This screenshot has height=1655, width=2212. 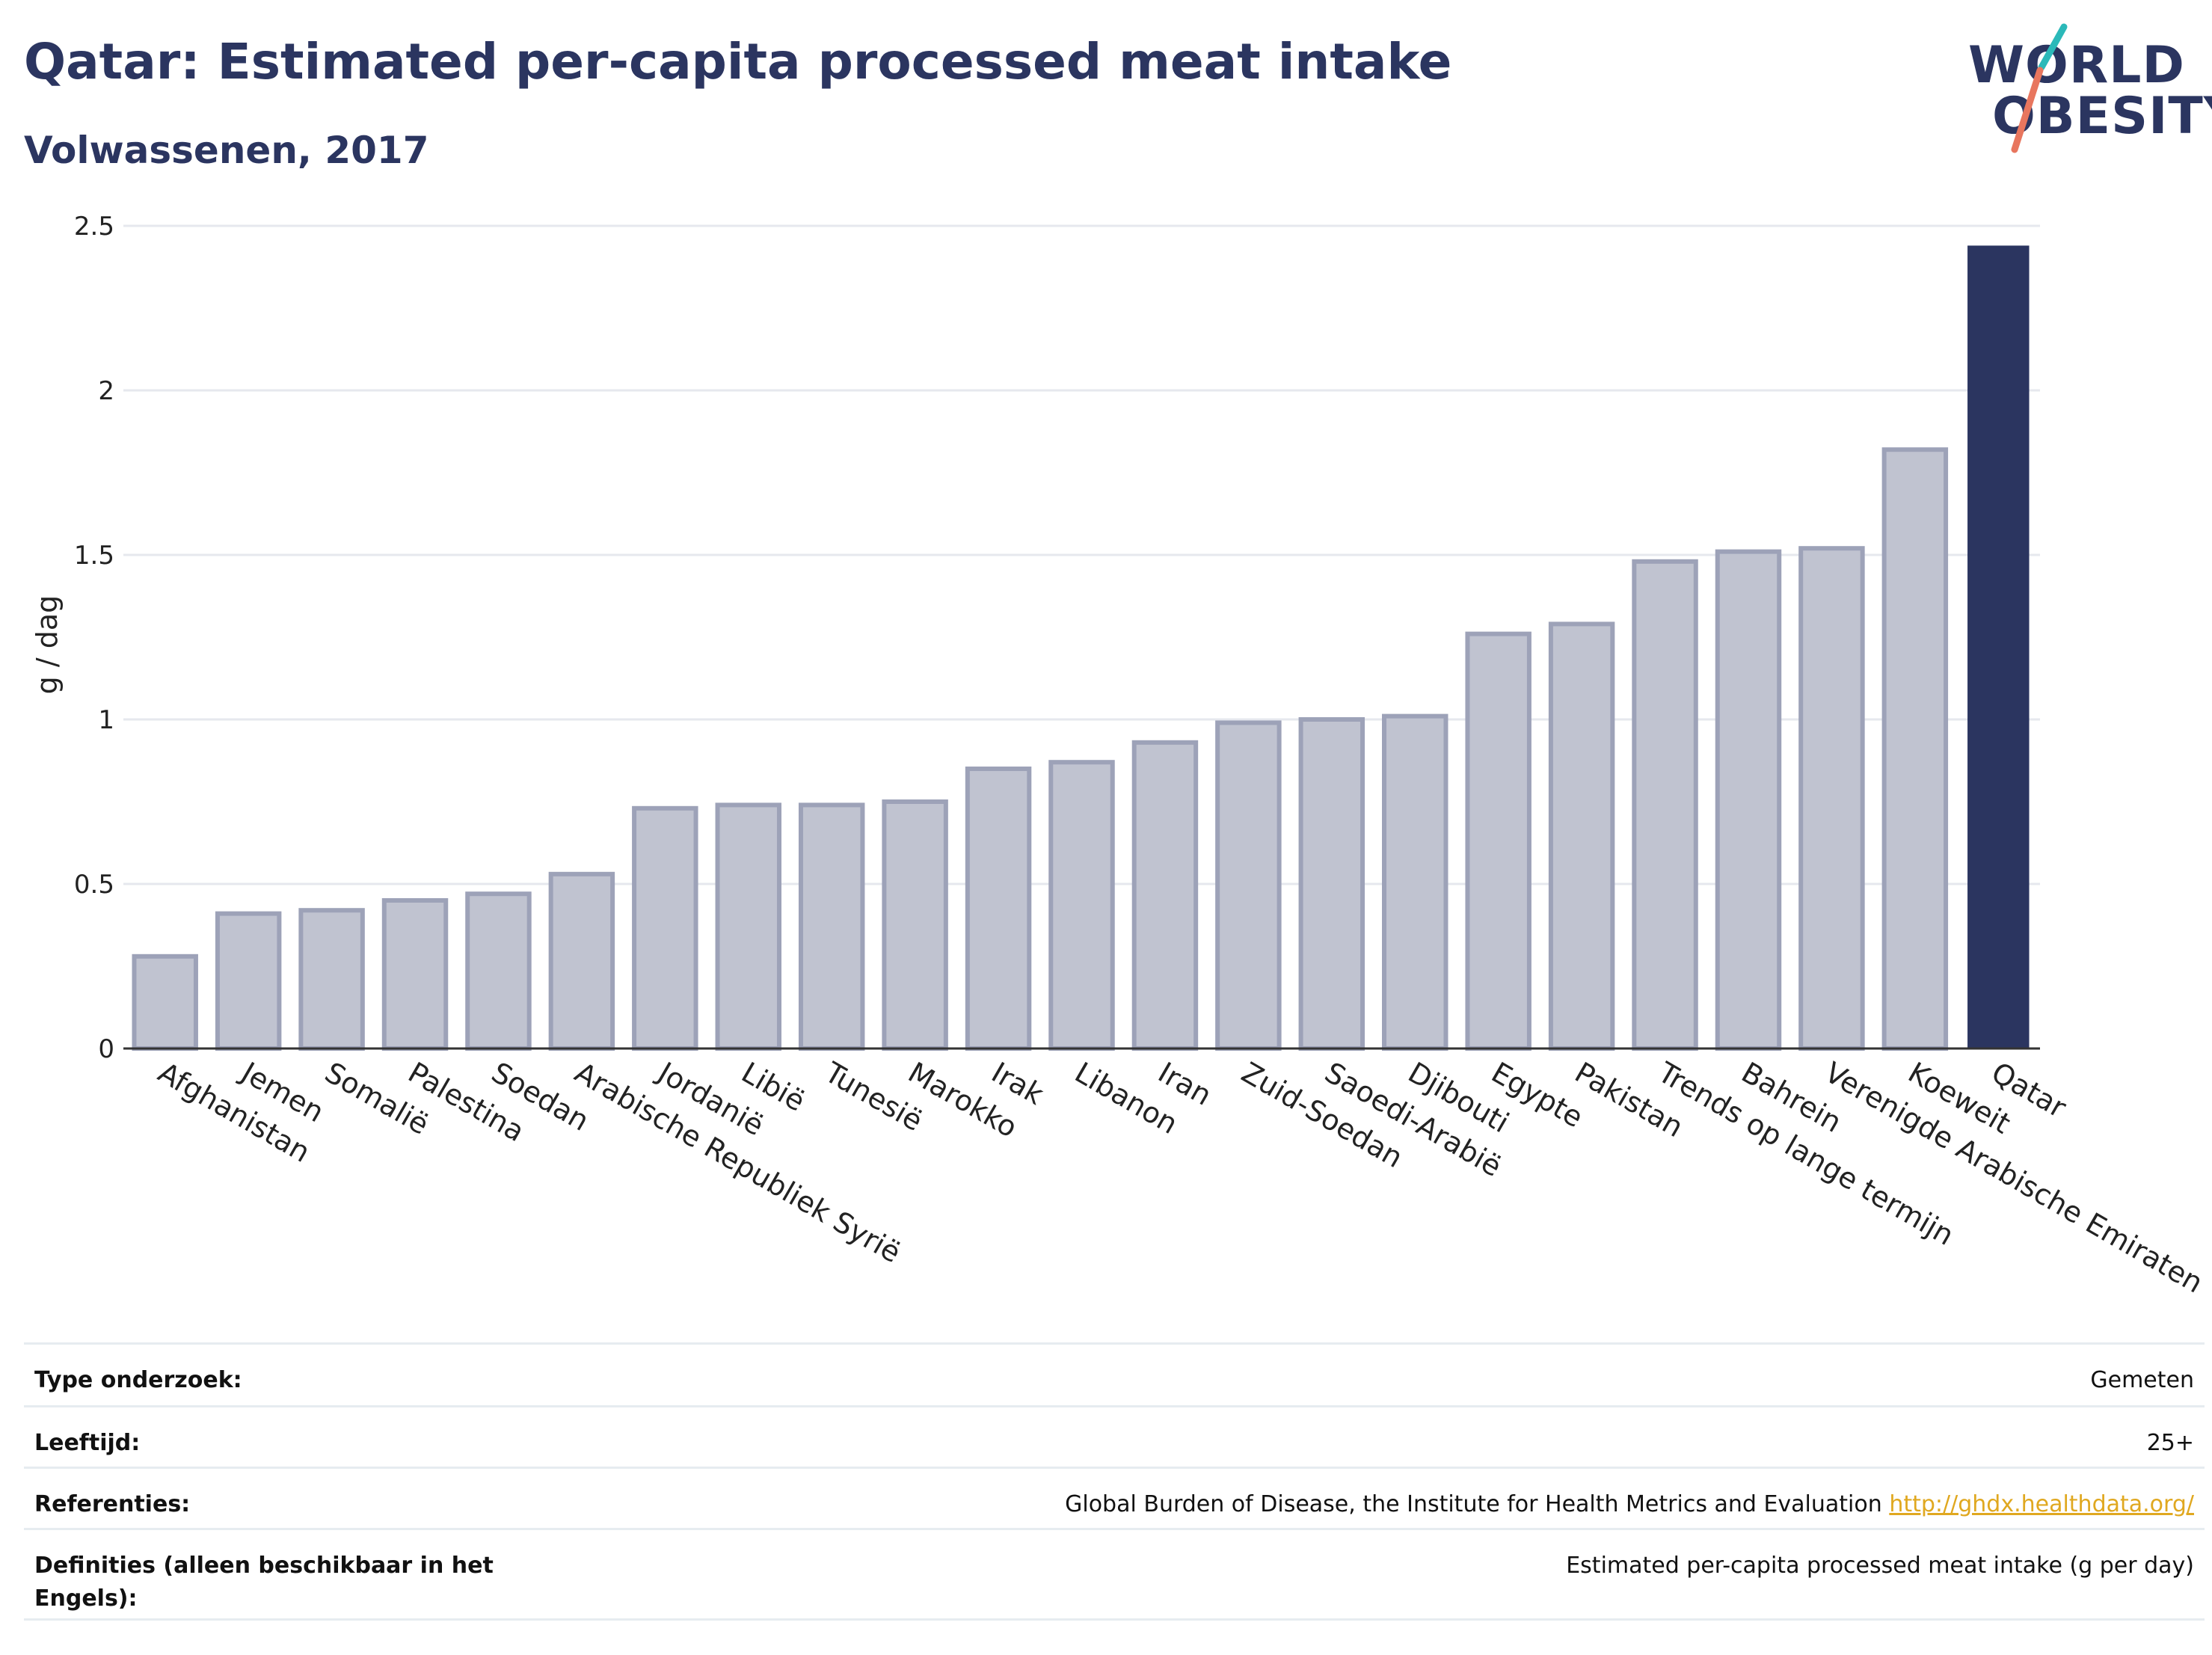 What do you see at coordinates (47, 645) in the screenshot?
I see `y-axis-label: g / dag` at bounding box center [47, 645].